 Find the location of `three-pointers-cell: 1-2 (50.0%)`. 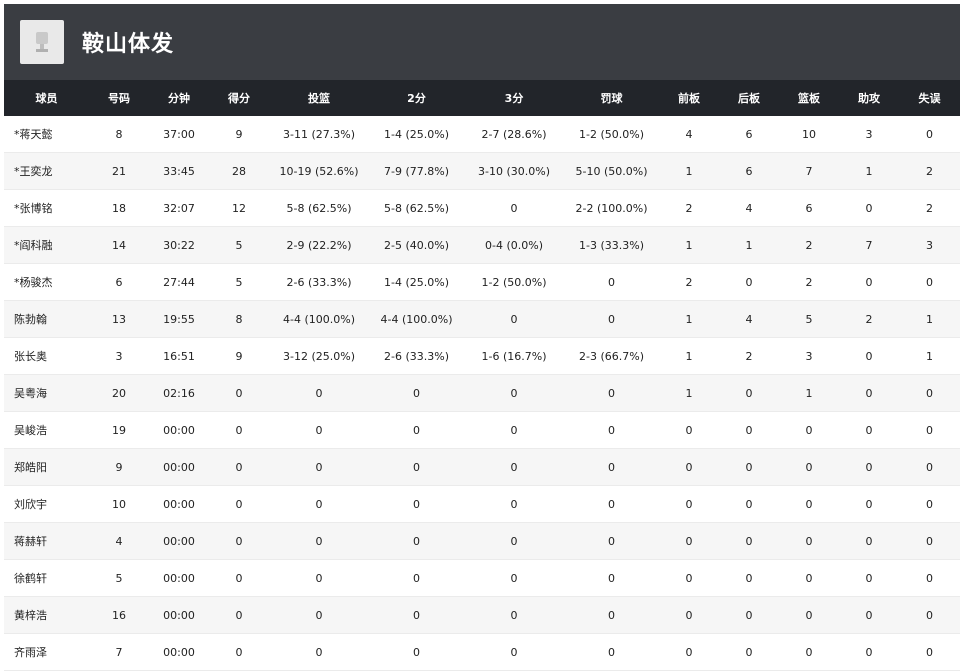

three-pointers-cell: 1-2 (50.0%) is located at coordinates (514, 282).